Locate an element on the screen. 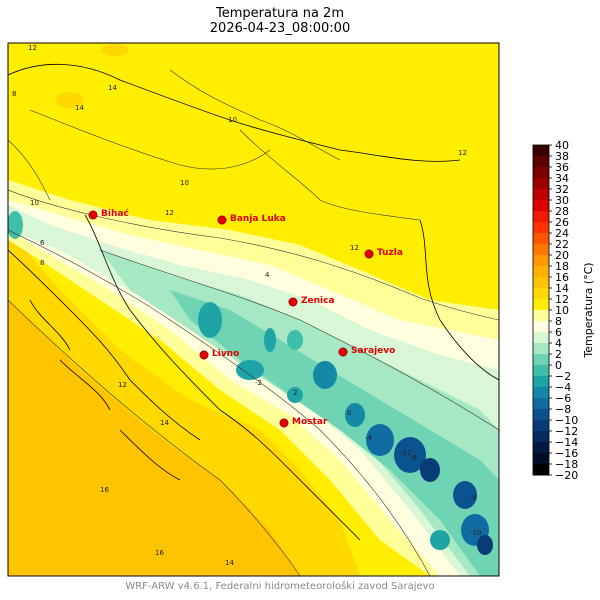 This screenshot has height=600, width=600. colorbar-tick-label: 4 is located at coordinates (558, 343).